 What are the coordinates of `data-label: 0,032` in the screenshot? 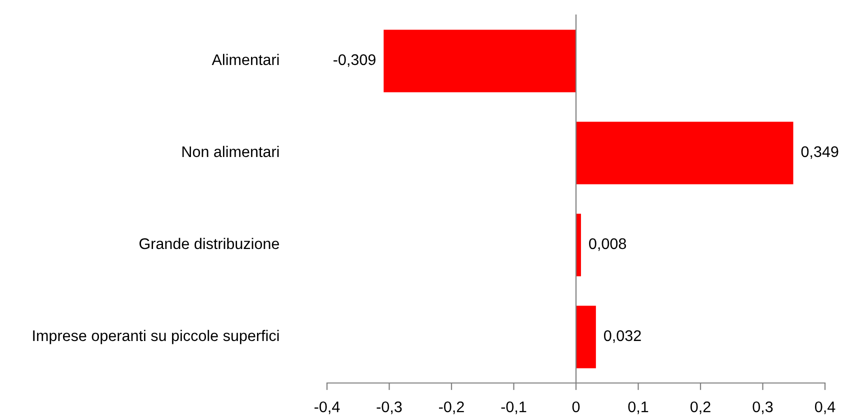 It's located at (622, 336).